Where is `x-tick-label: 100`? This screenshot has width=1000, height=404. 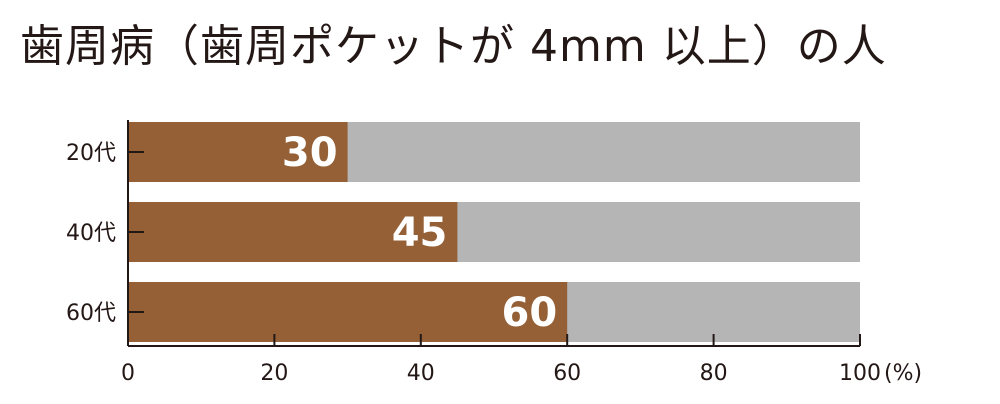 x-tick-label: 100 is located at coordinates (860, 373).